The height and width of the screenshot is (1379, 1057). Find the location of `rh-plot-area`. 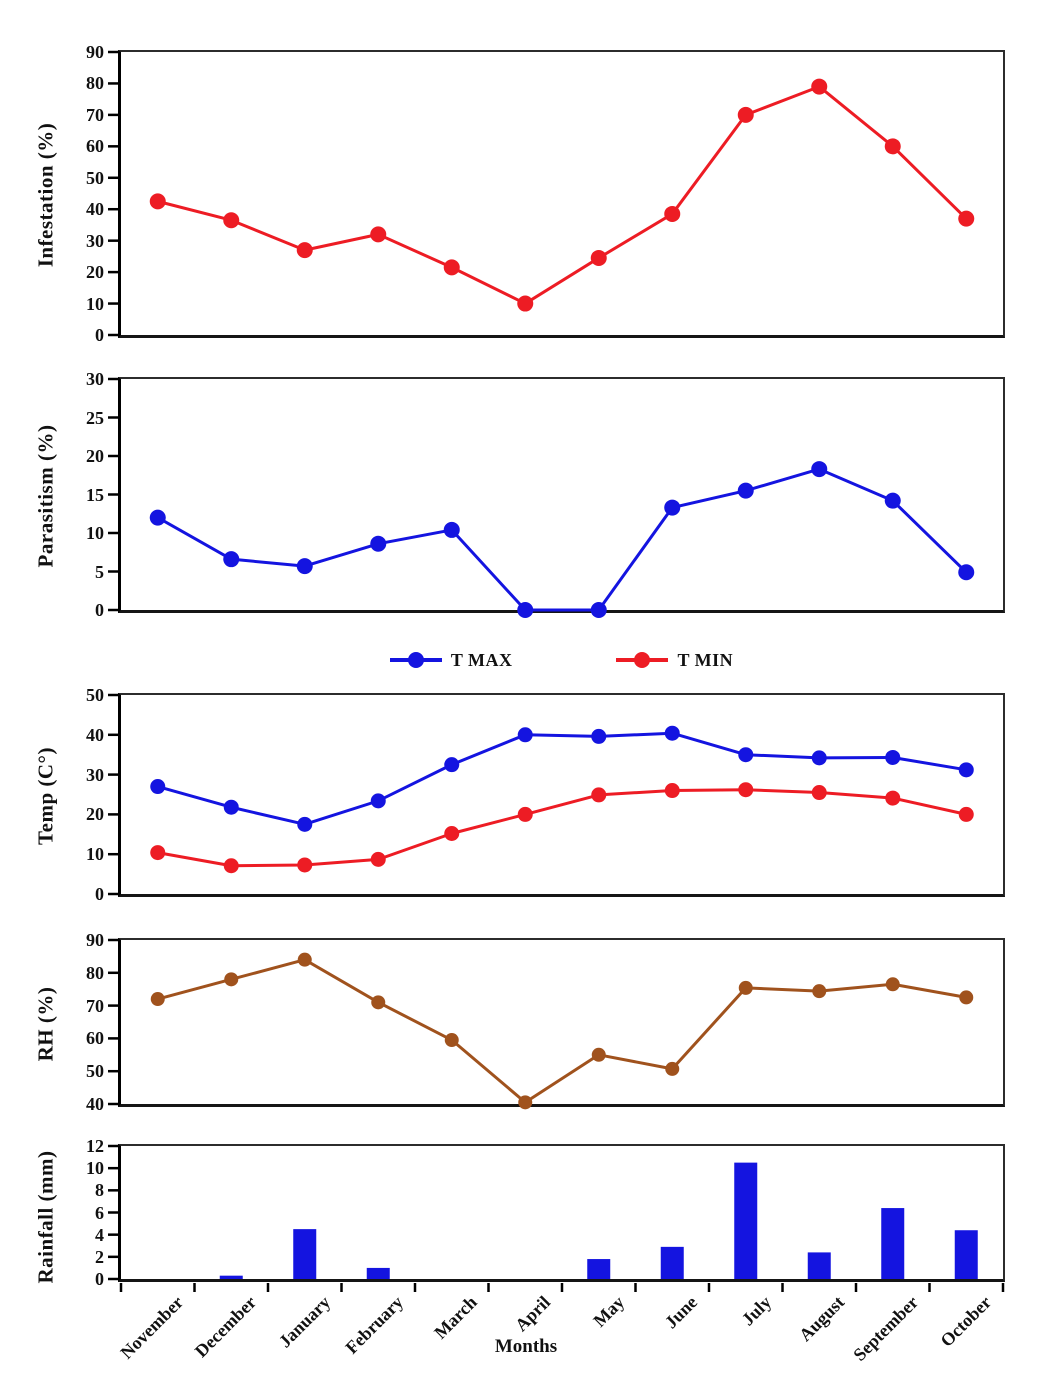

rh-plot-area is located at coordinates (556, 1024).